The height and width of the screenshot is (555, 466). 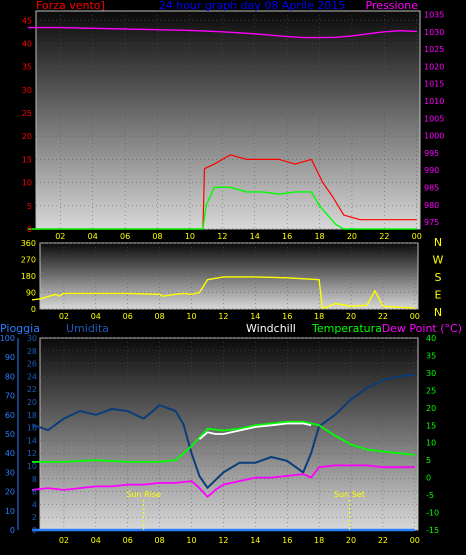 I want to click on wind-direction-series, so click(x=223, y=292).